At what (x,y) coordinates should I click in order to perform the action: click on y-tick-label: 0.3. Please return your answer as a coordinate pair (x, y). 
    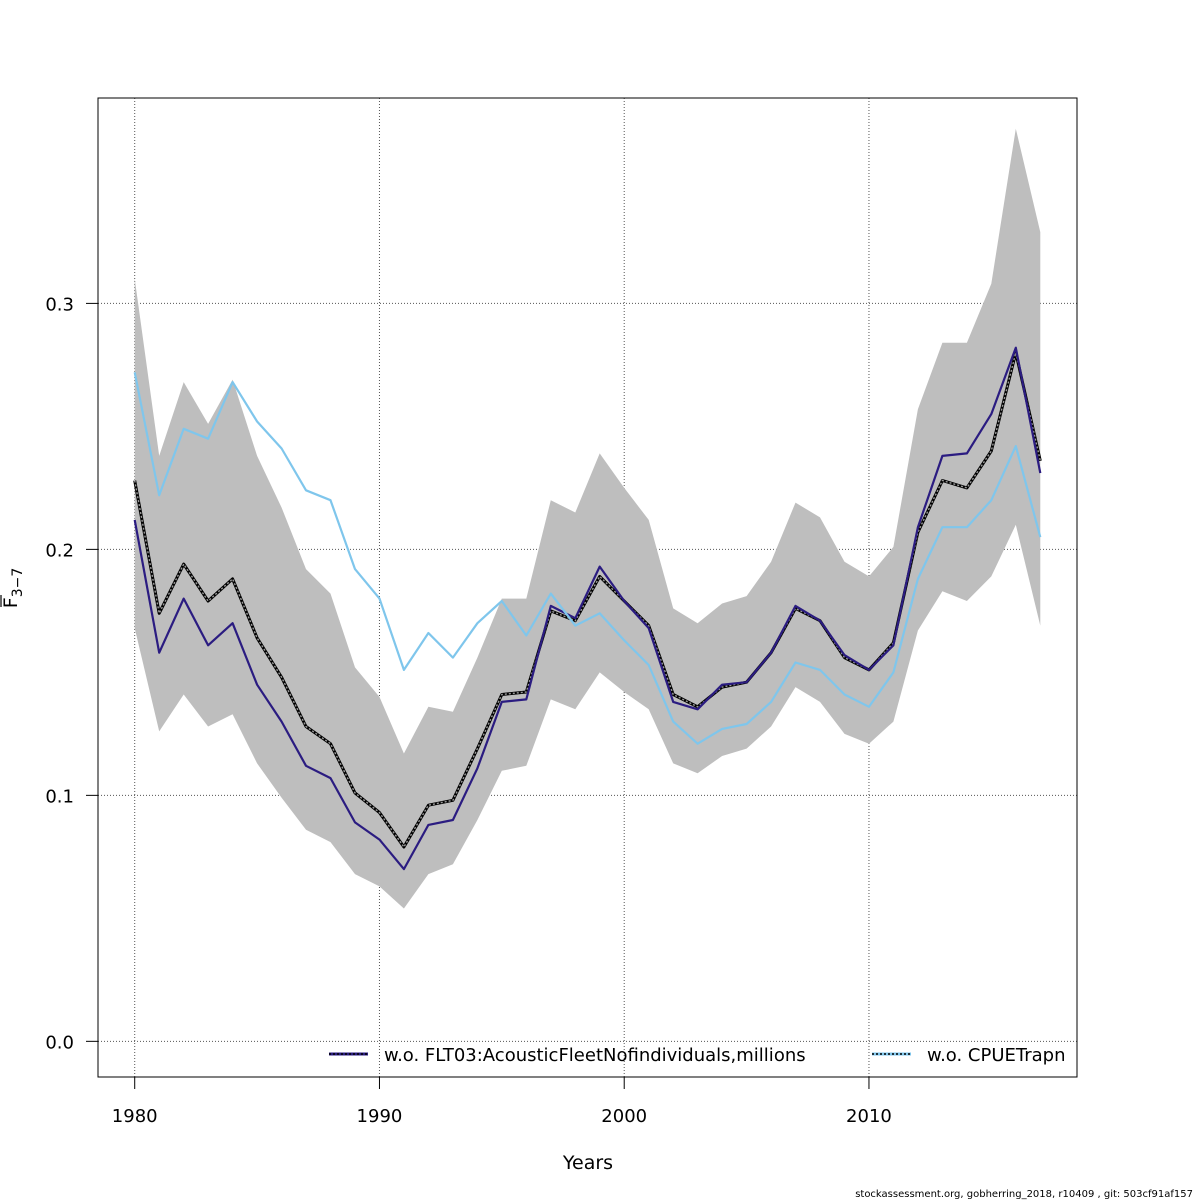
    Looking at the image, I should click on (59, 304).